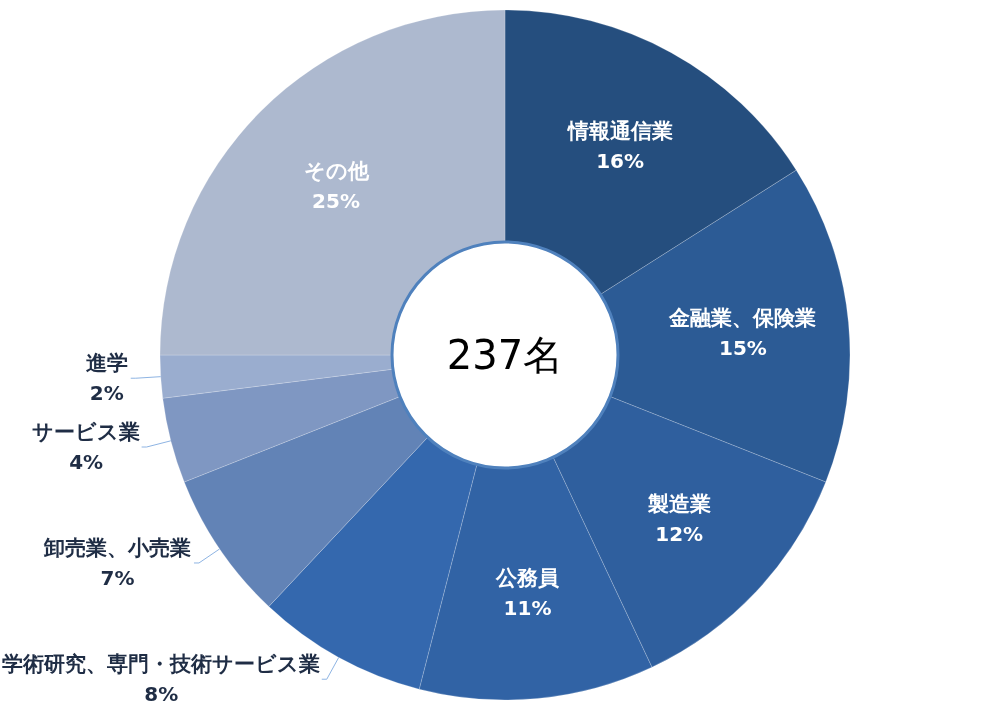 This screenshot has height=713, width=1008. I want to click on data-label: 4%, so click(86, 462).